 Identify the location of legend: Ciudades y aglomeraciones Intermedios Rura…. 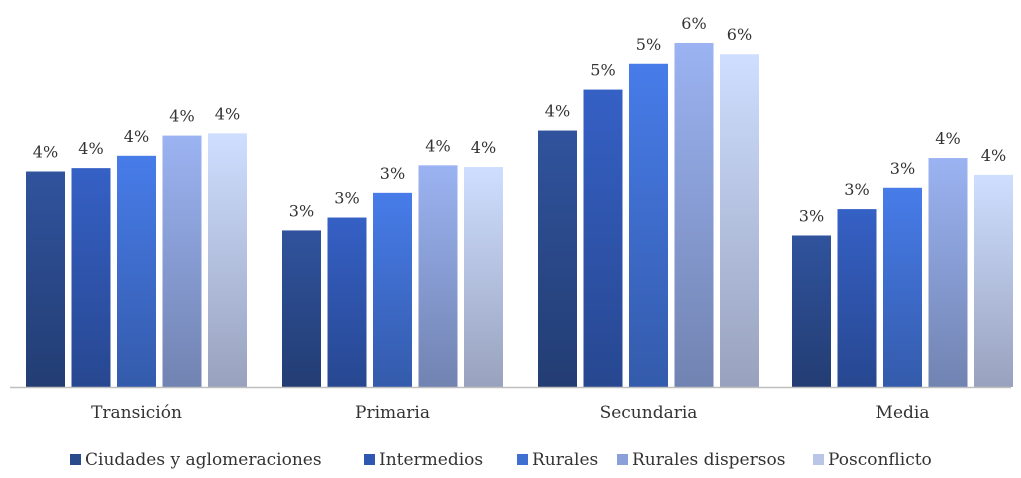
(501, 460).